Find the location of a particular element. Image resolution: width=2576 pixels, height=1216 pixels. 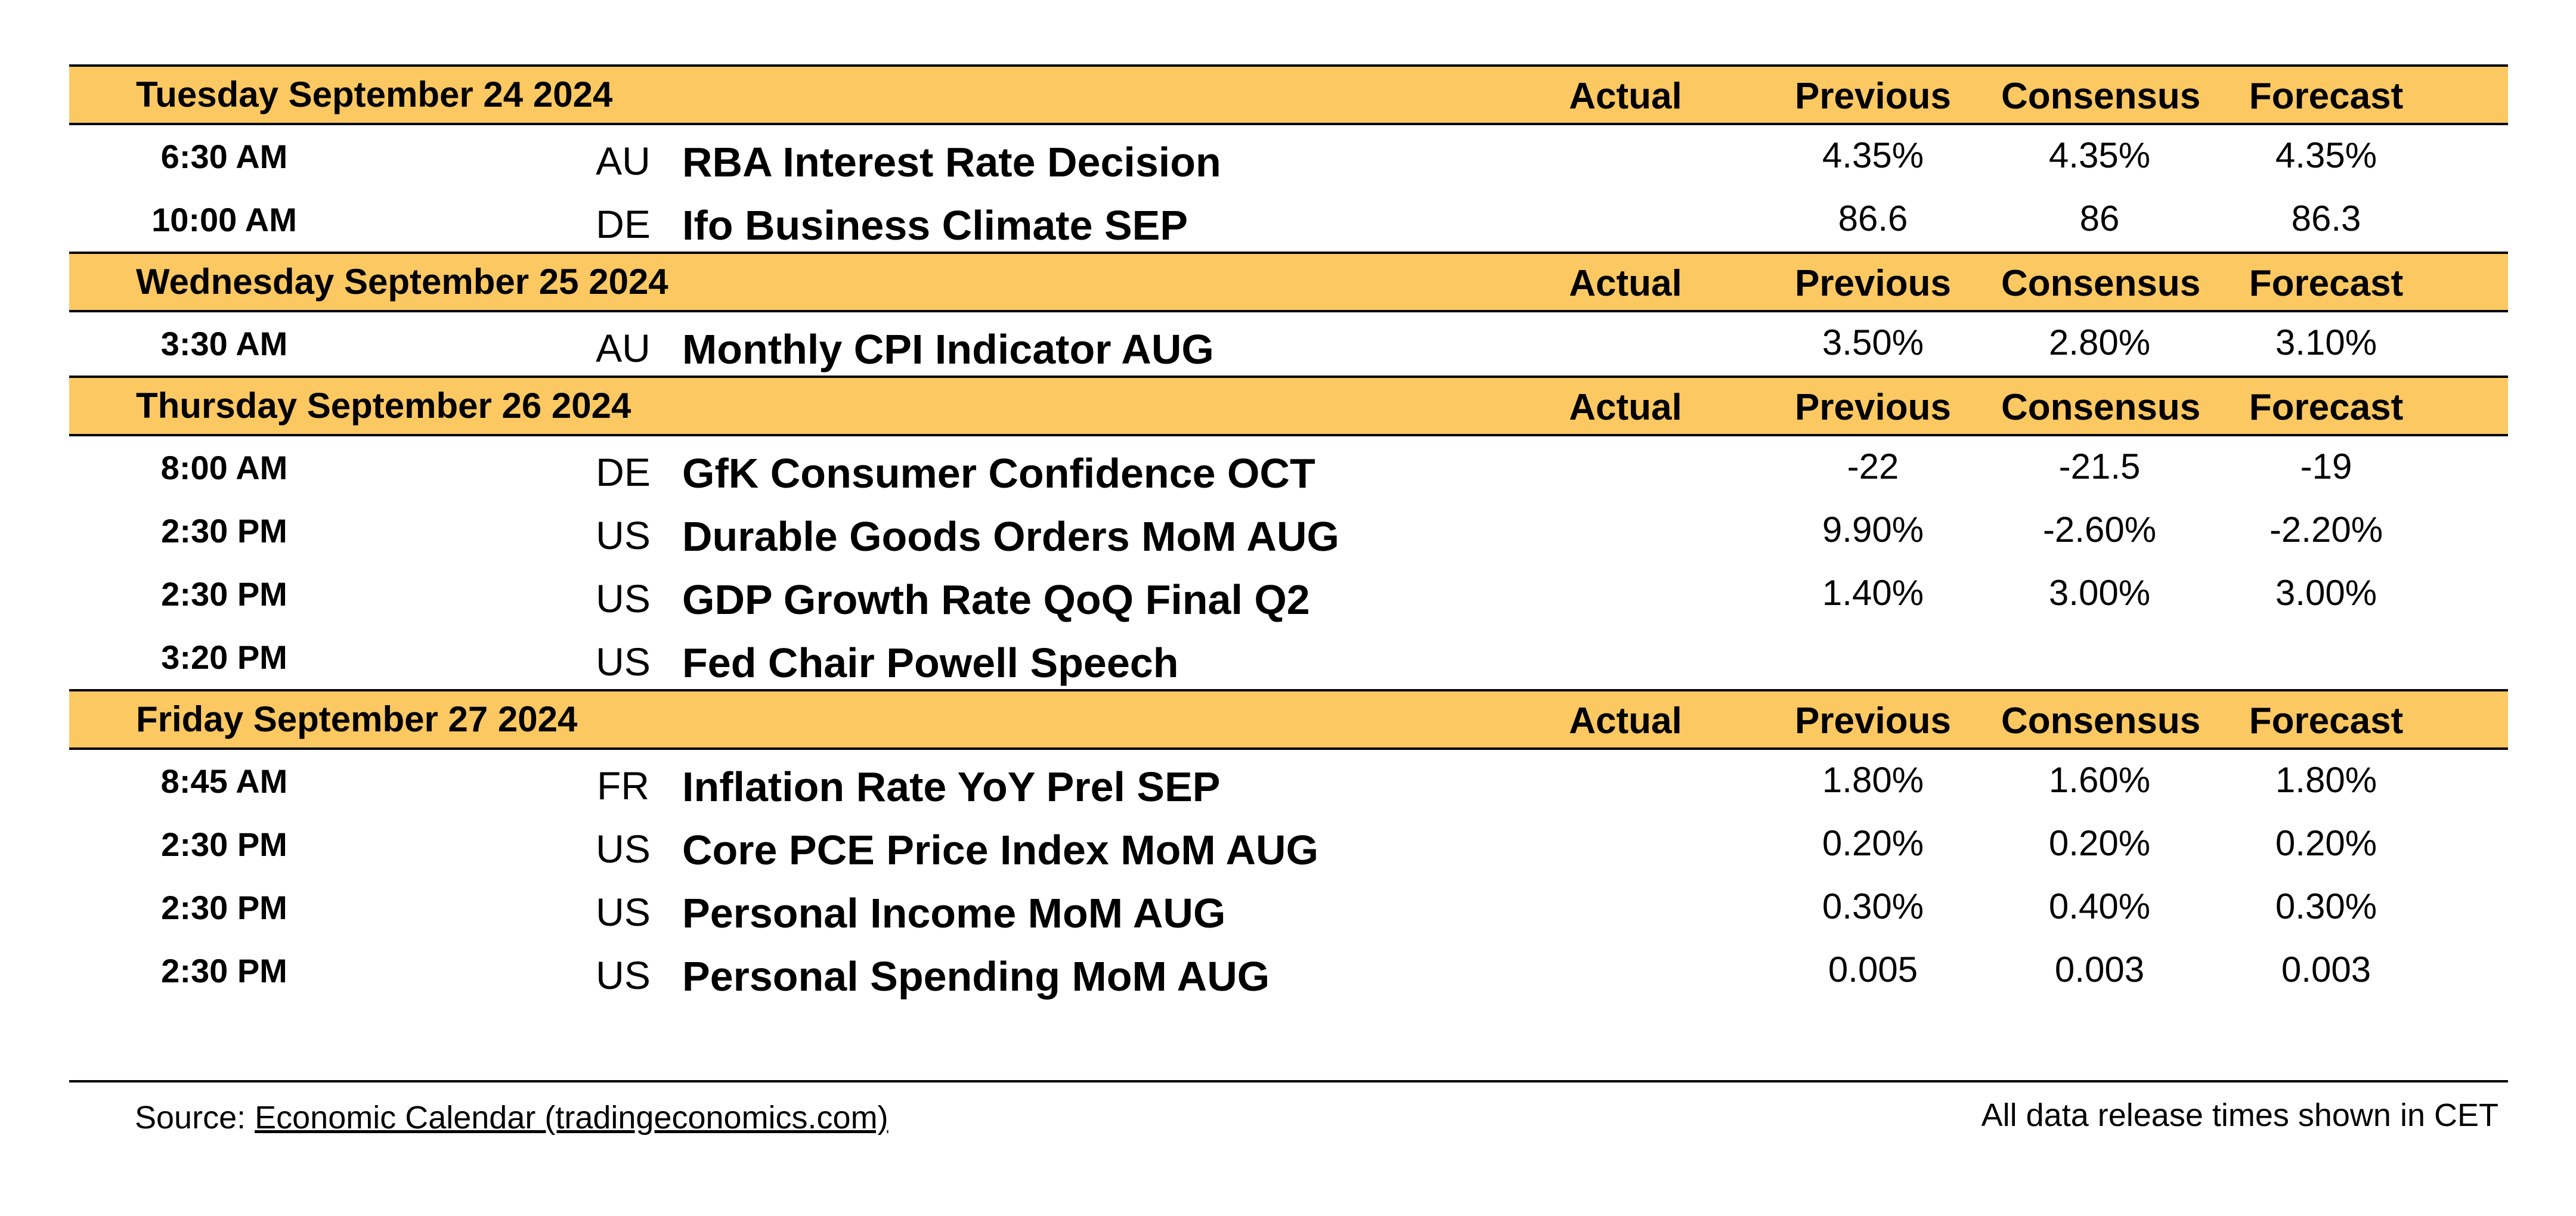

event-time: 3:30 AM is located at coordinates (224, 343).